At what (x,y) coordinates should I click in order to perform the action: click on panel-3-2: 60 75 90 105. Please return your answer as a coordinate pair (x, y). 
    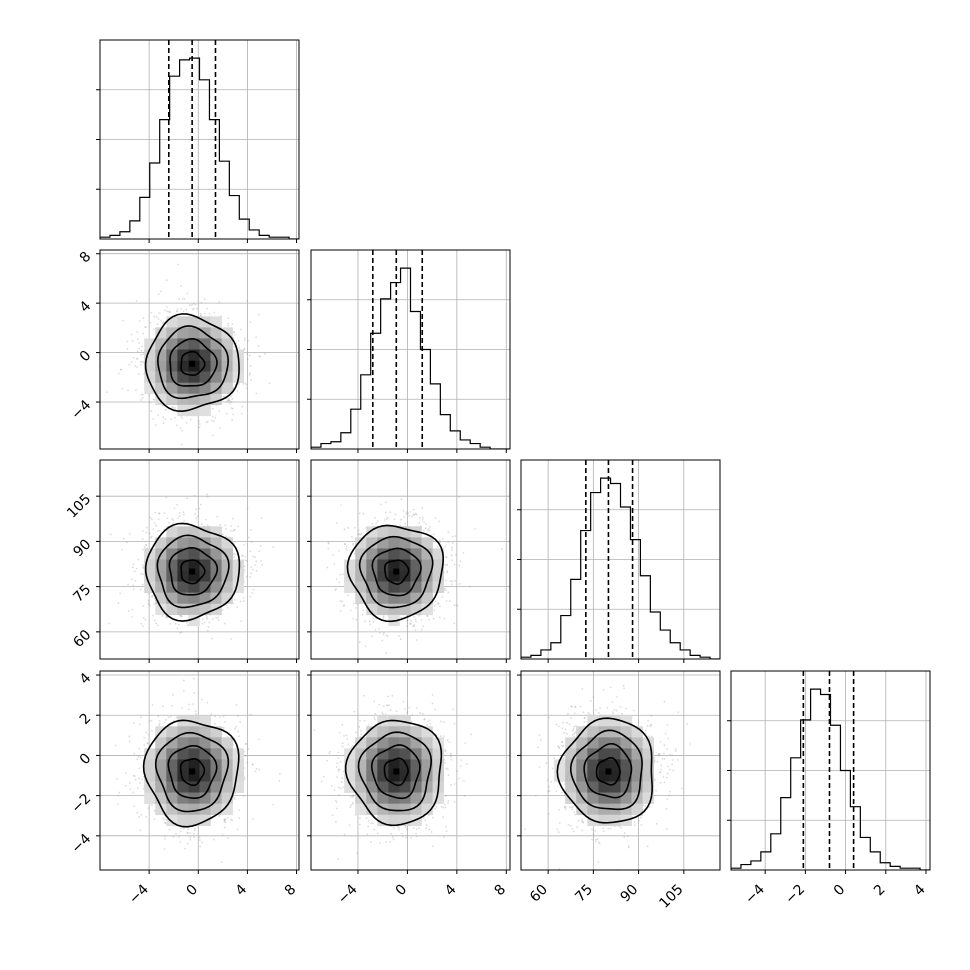
    Looking at the image, I should click on (619, 791).